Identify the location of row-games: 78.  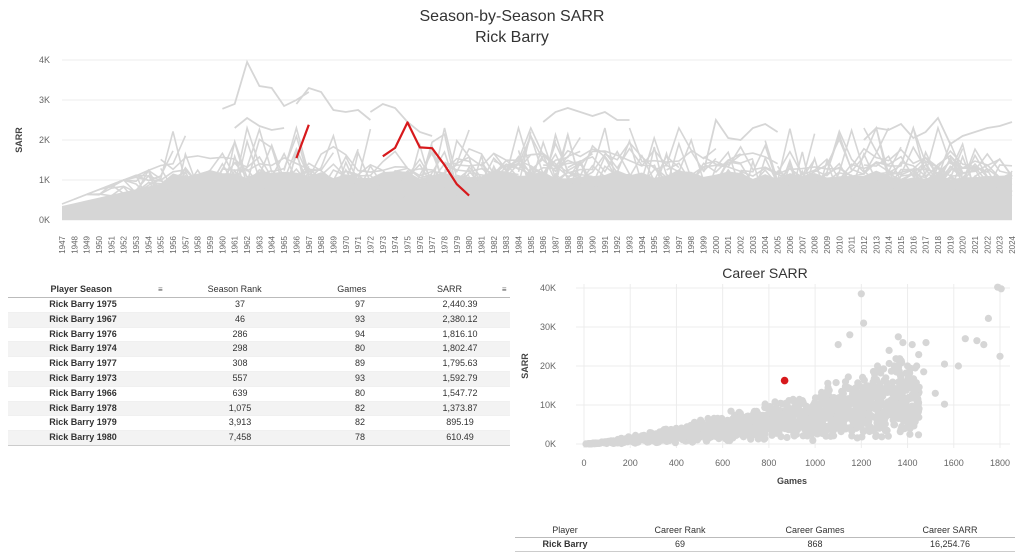
(359, 437).